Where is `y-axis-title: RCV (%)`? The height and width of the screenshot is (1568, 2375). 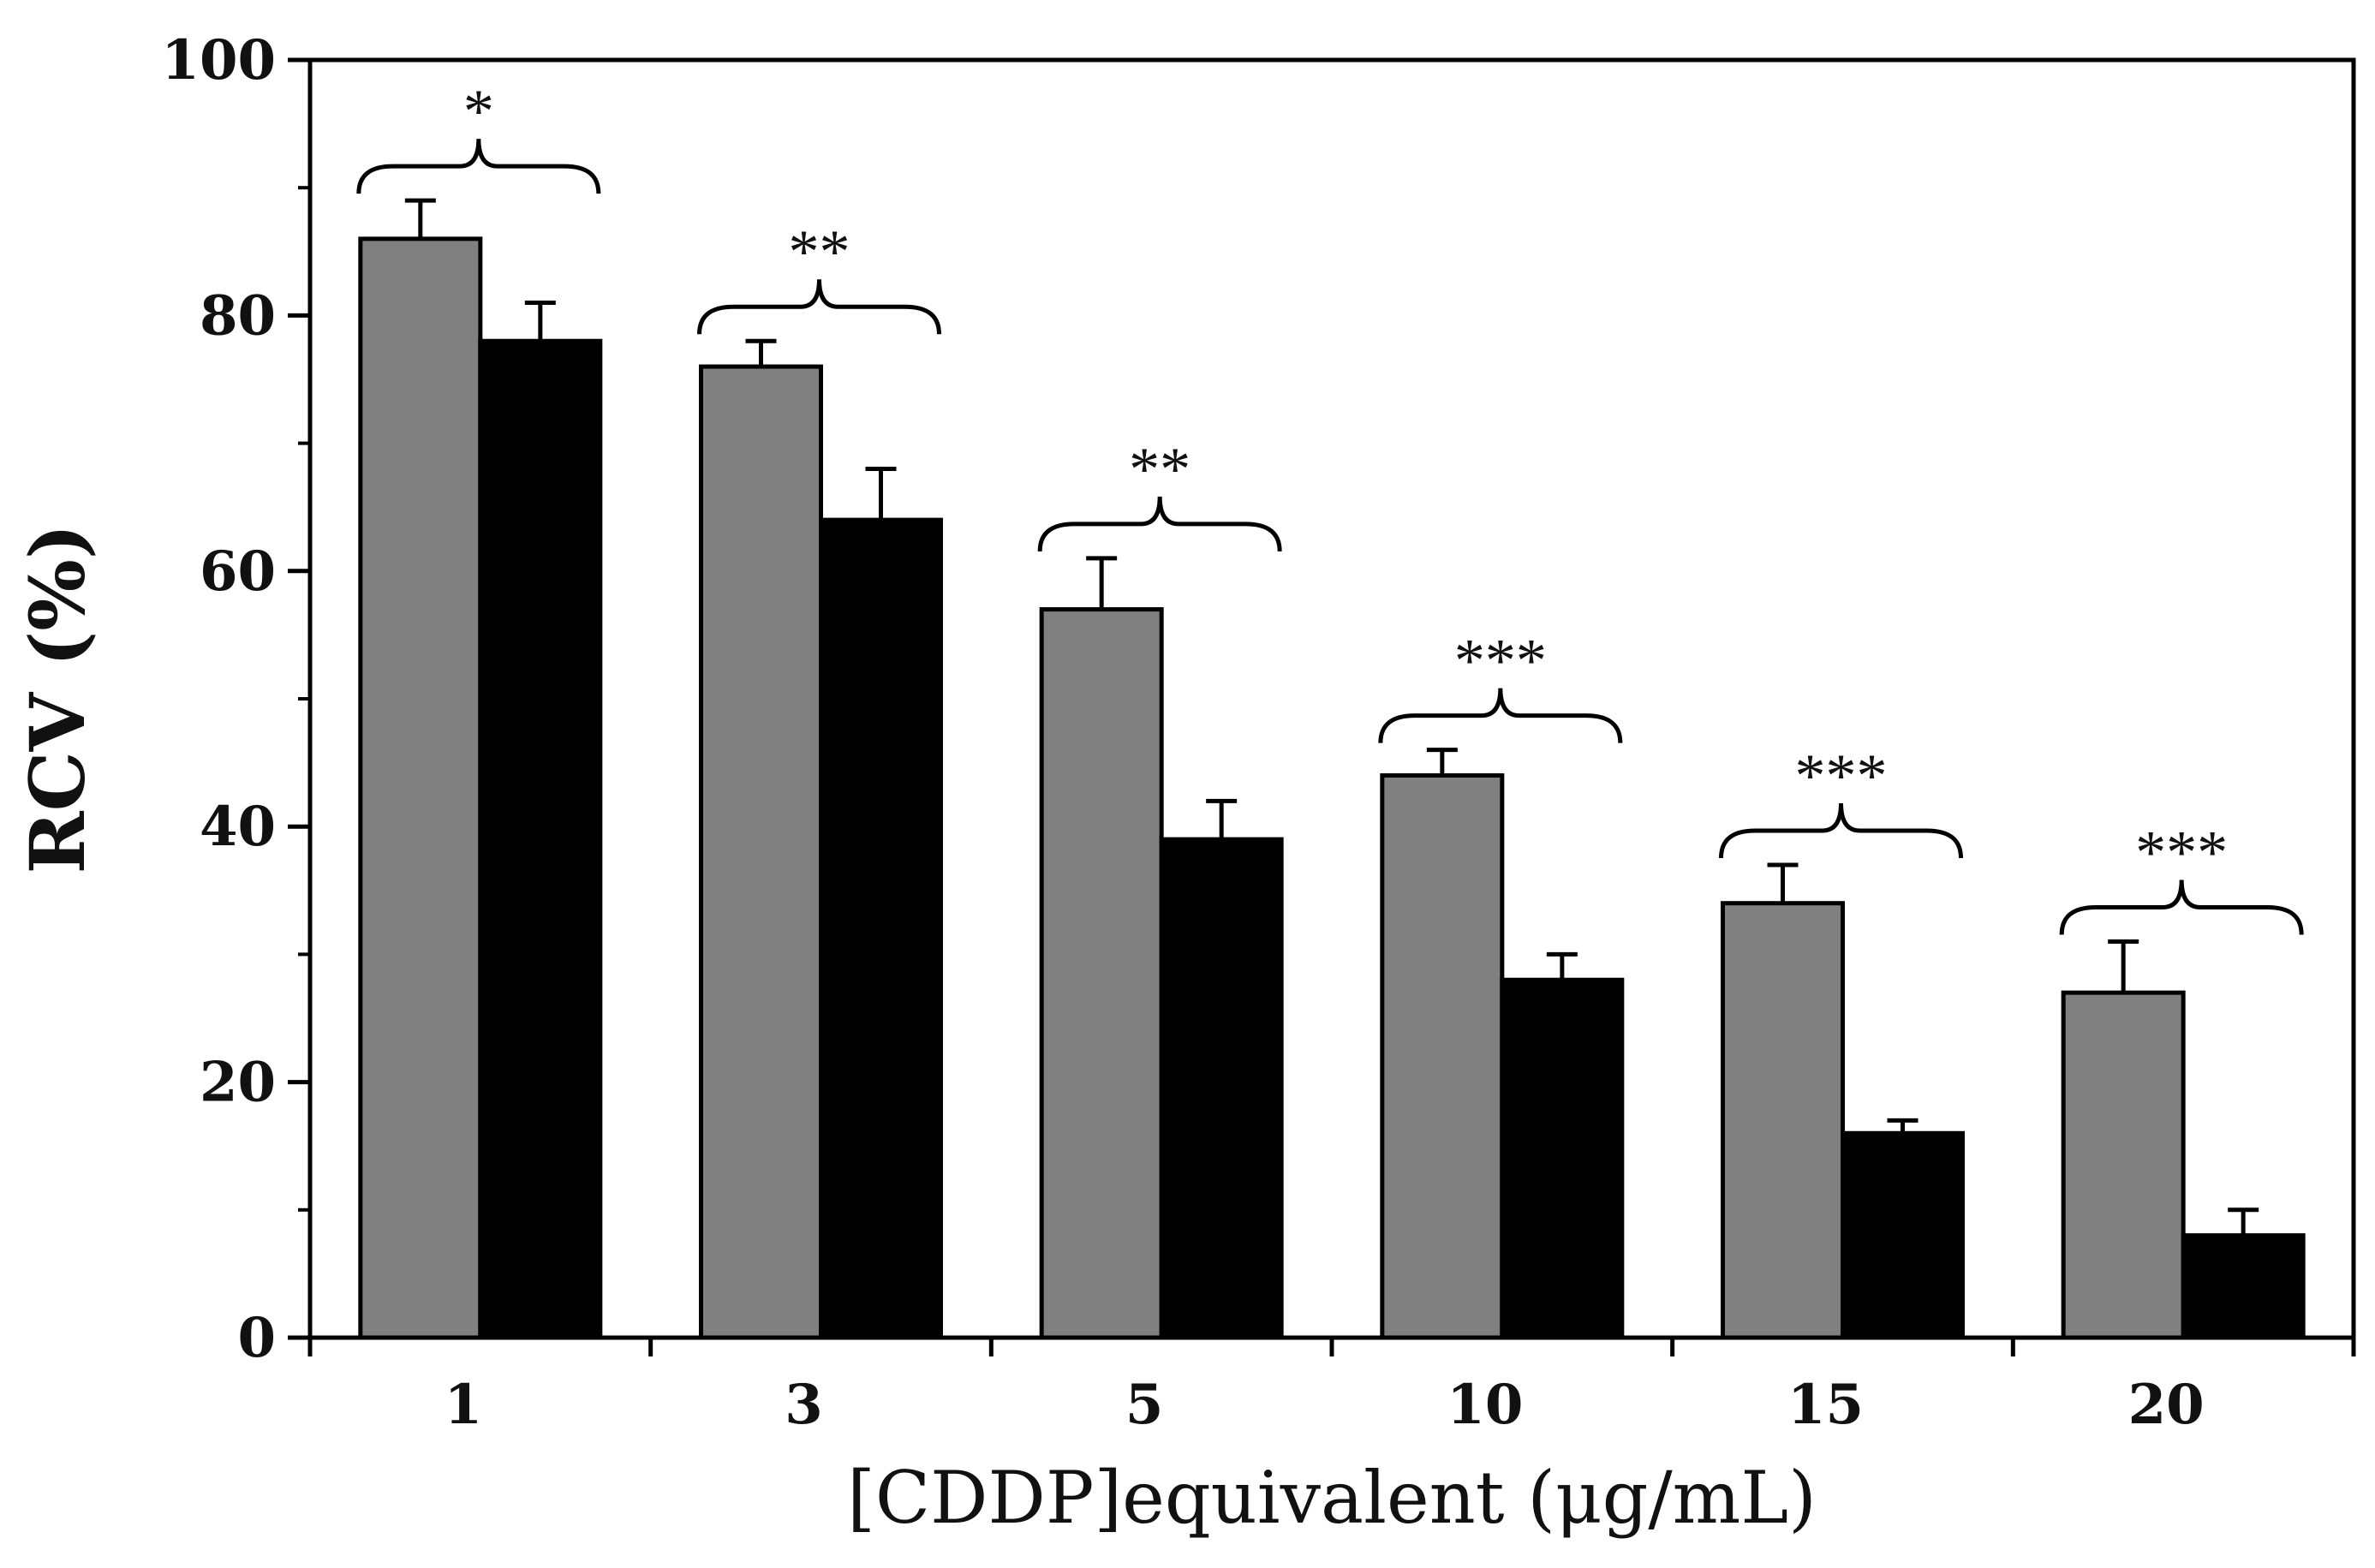 y-axis-title: RCV (%) is located at coordinates (57, 699).